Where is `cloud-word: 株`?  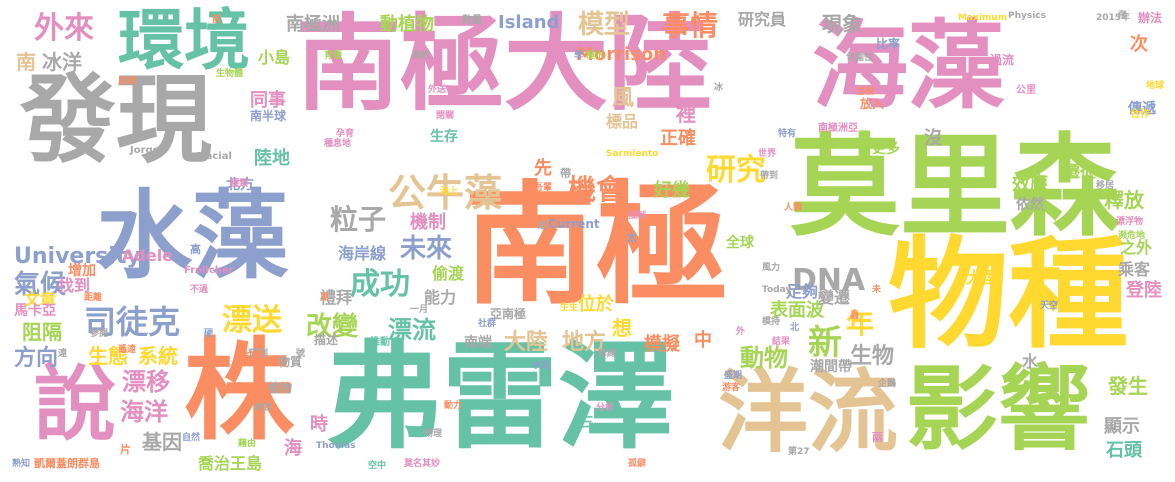 cloud-word: 株 is located at coordinates (239, 391).